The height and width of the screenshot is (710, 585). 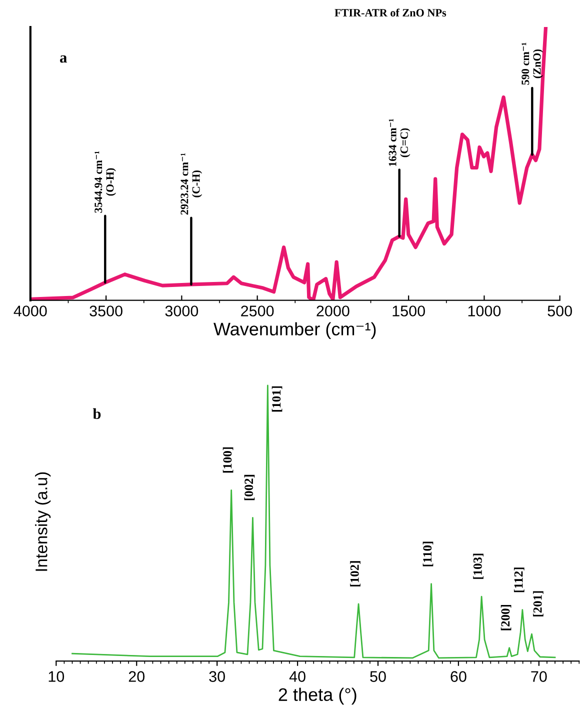 I want to click on x-tick-label: 2500, so click(x=257, y=311).